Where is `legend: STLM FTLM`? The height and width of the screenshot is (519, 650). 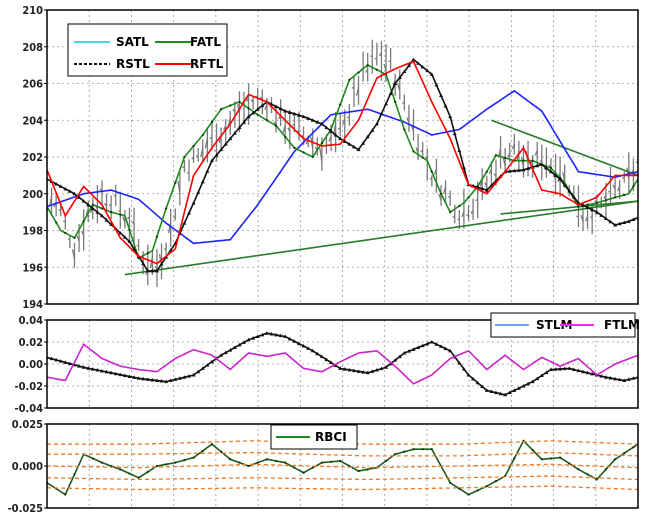 legend: STLM FTLM is located at coordinates (565, 325).